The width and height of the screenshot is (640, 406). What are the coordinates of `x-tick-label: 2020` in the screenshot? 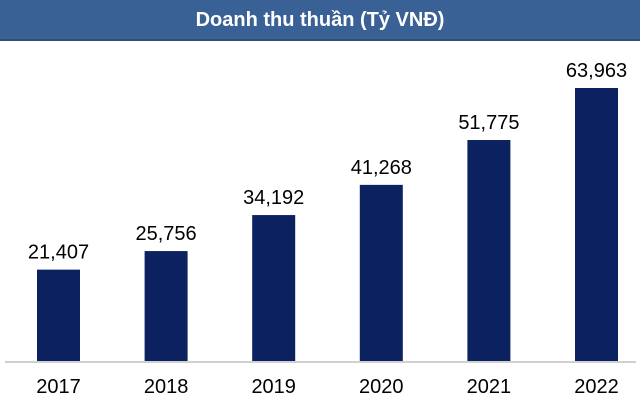 It's located at (381, 387).